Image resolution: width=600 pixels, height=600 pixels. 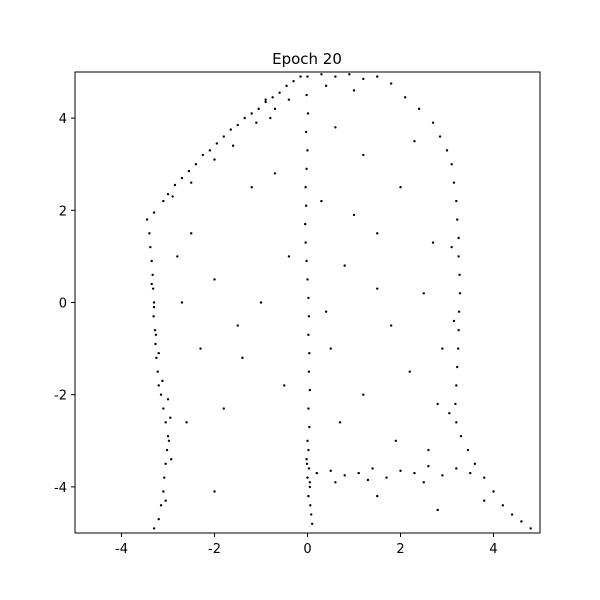 What do you see at coordinates (493, 549) in the screenshot?
I see `x-tick-label: 4` at bounding box center [493, 549].